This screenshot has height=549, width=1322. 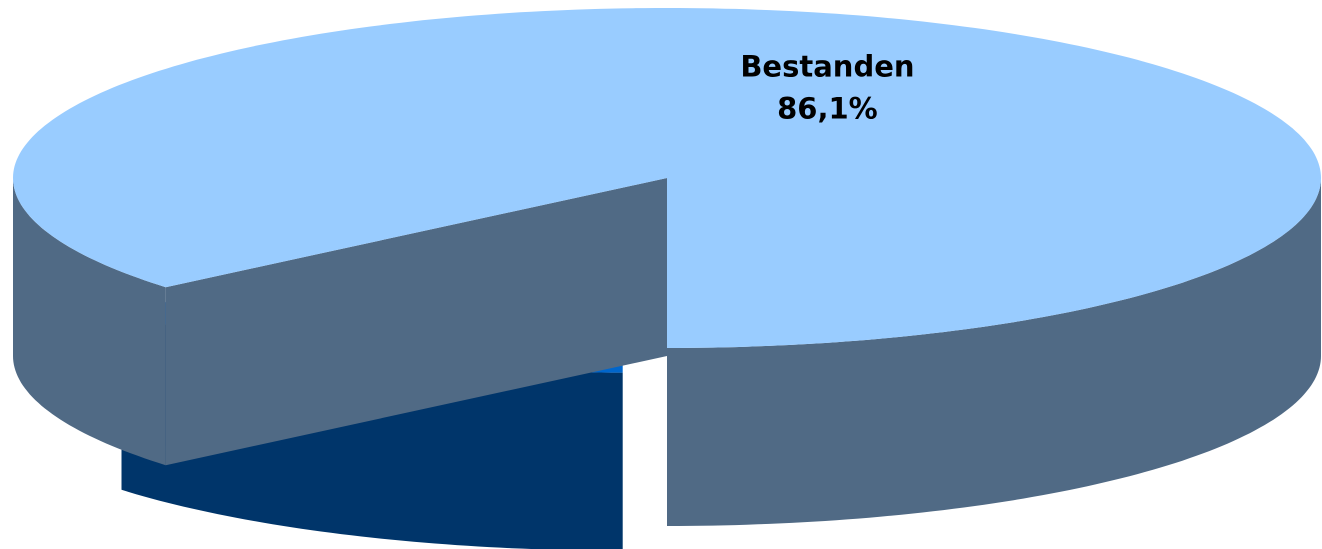 I want to click on slice-label: Bestanden, so click(x=827, y=67).